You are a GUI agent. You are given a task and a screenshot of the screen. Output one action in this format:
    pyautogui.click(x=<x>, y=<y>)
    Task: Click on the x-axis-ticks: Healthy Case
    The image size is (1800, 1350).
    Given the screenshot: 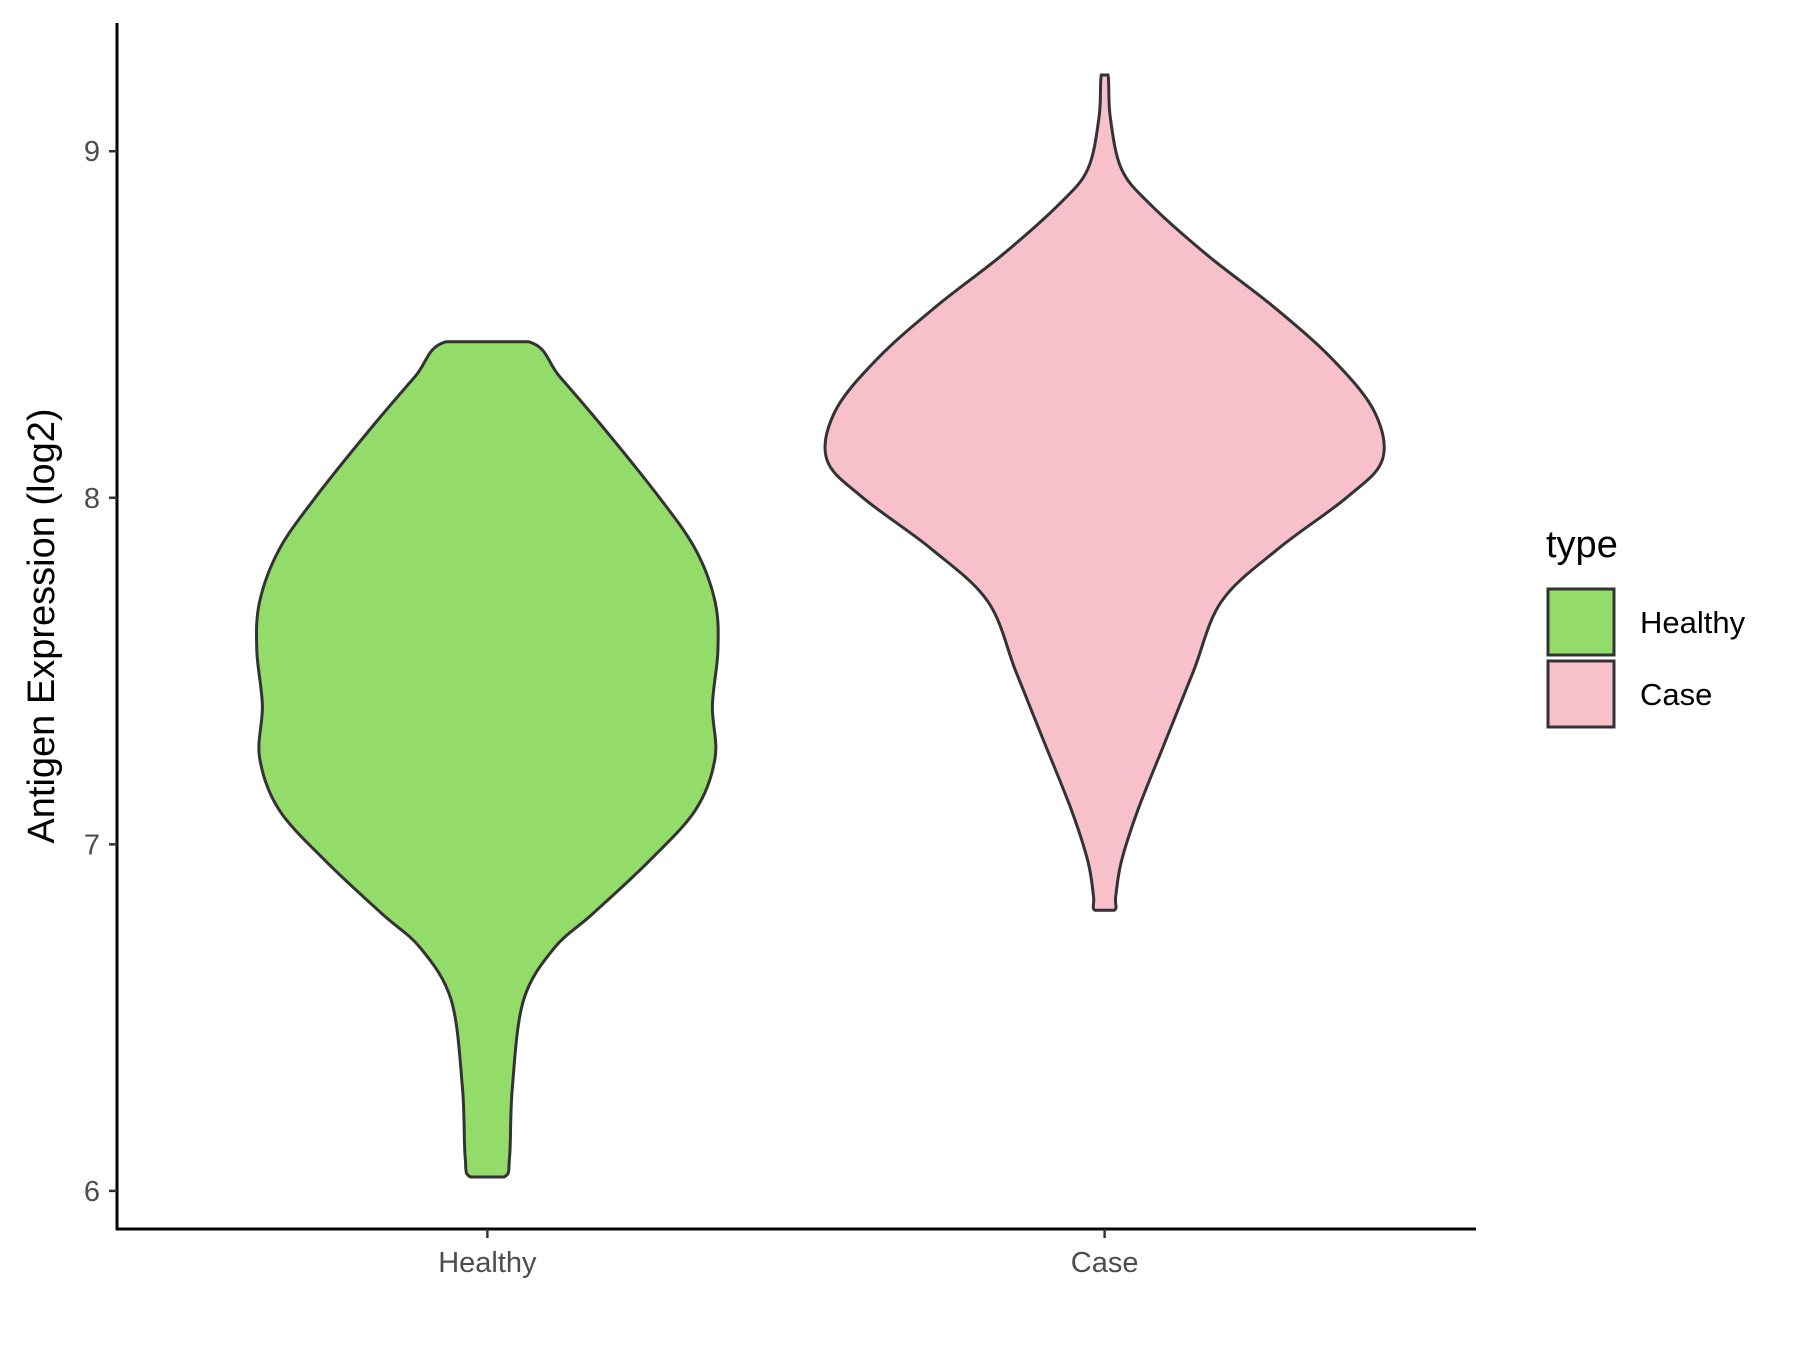 What is the action you would take?
    pyautogui.click(x=788, y=1254)
    